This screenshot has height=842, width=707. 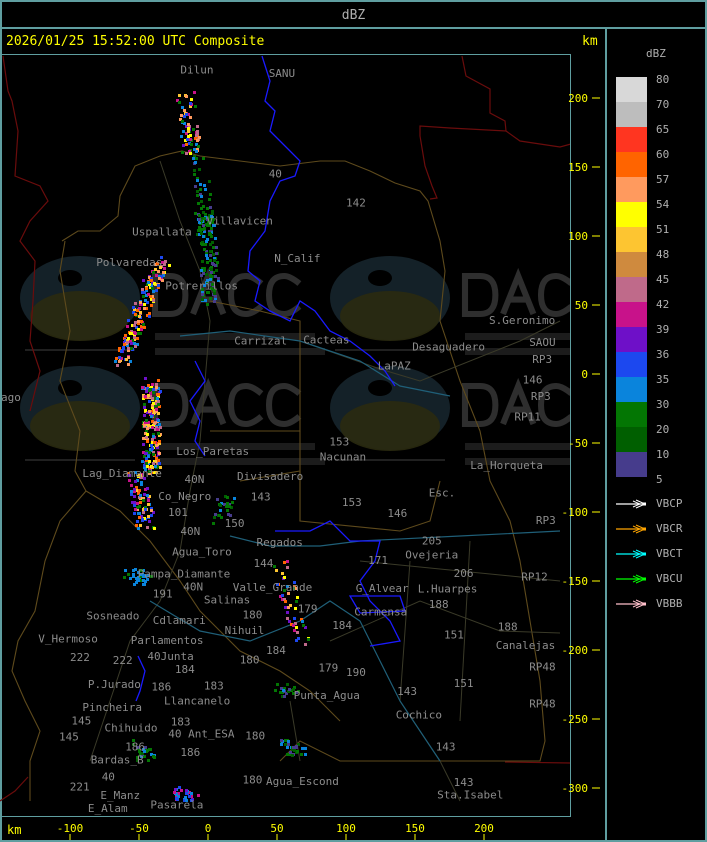 What do you see at coordinates (135, 41) in the screenshot?
I see `map-title: 2026/01/25 15:52:00 UTC Composite` at bounding box center [135, 41].